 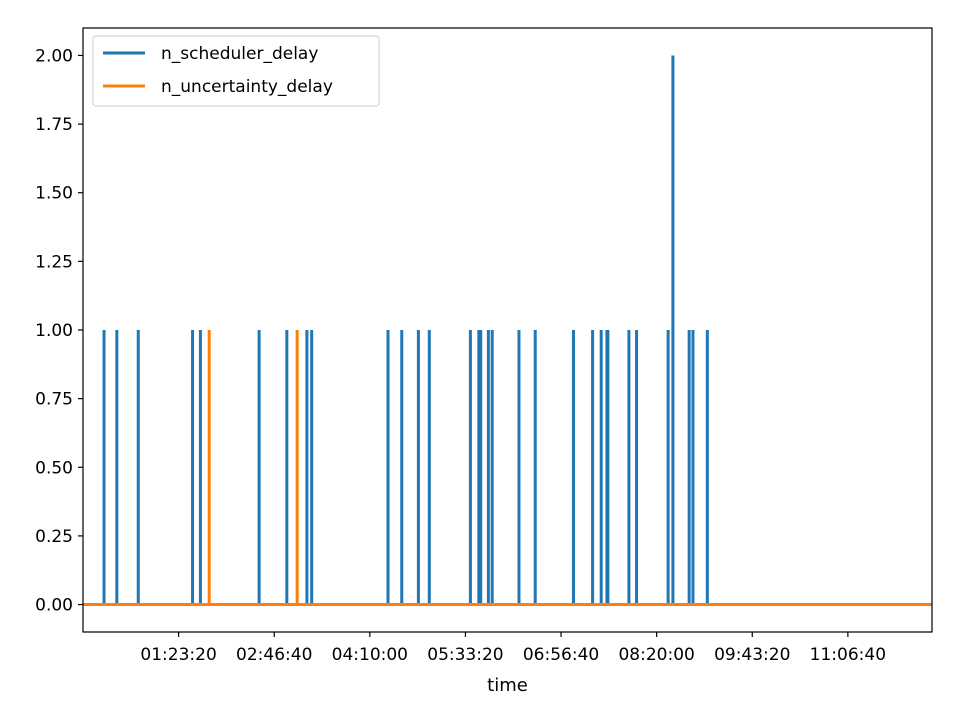 I want to click on y-tick-label: 1.00, so click(x=54, y=331).